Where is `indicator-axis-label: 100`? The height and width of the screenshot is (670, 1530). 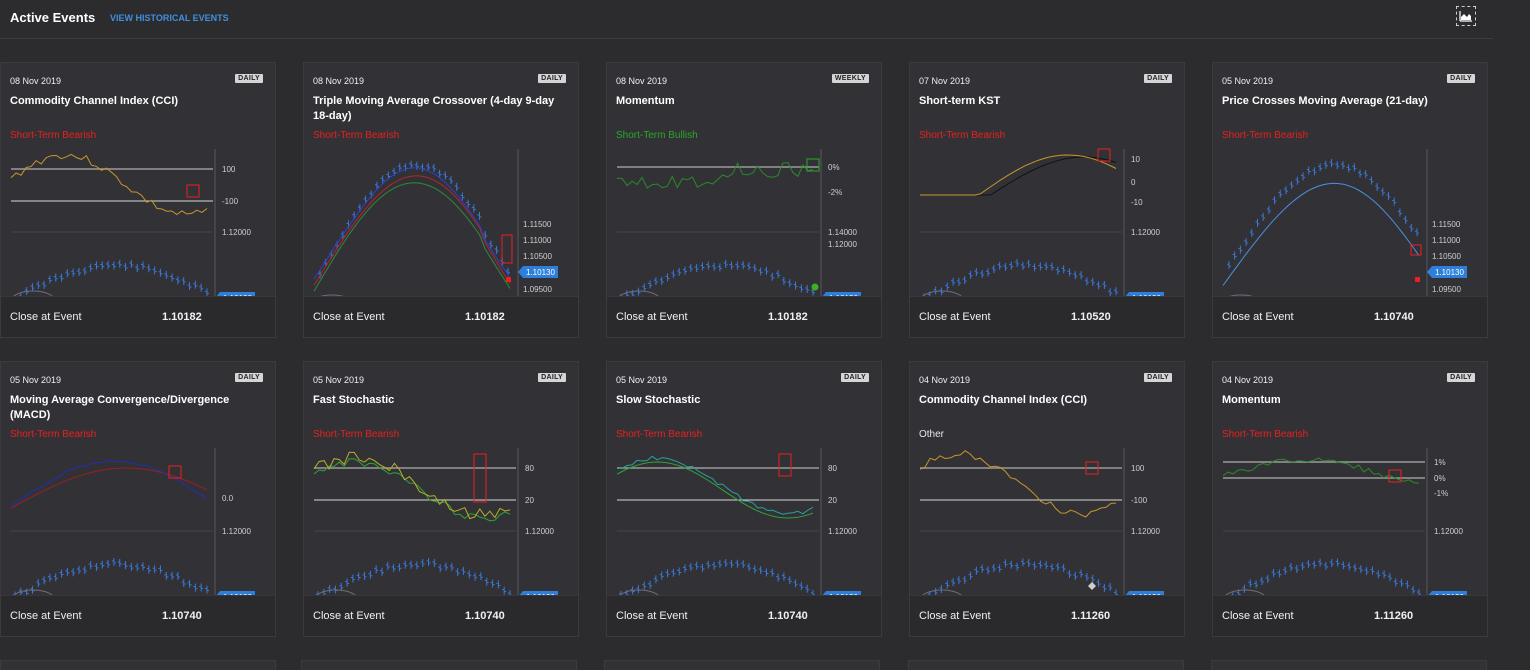
indicator-axis-label: 100 is located at coordinates (1138, 468).